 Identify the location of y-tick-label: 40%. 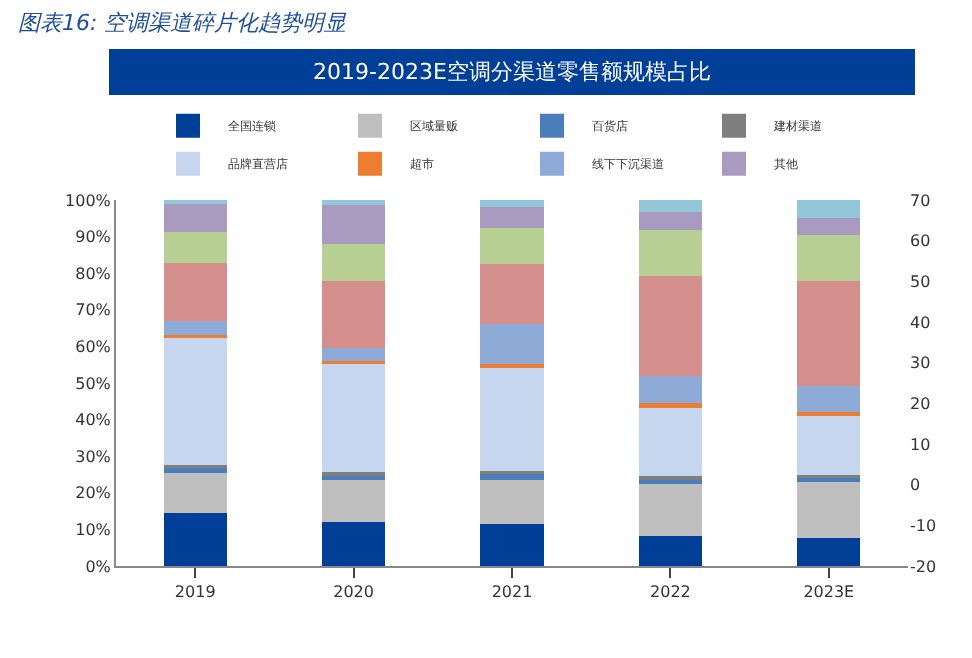
(93, 420).